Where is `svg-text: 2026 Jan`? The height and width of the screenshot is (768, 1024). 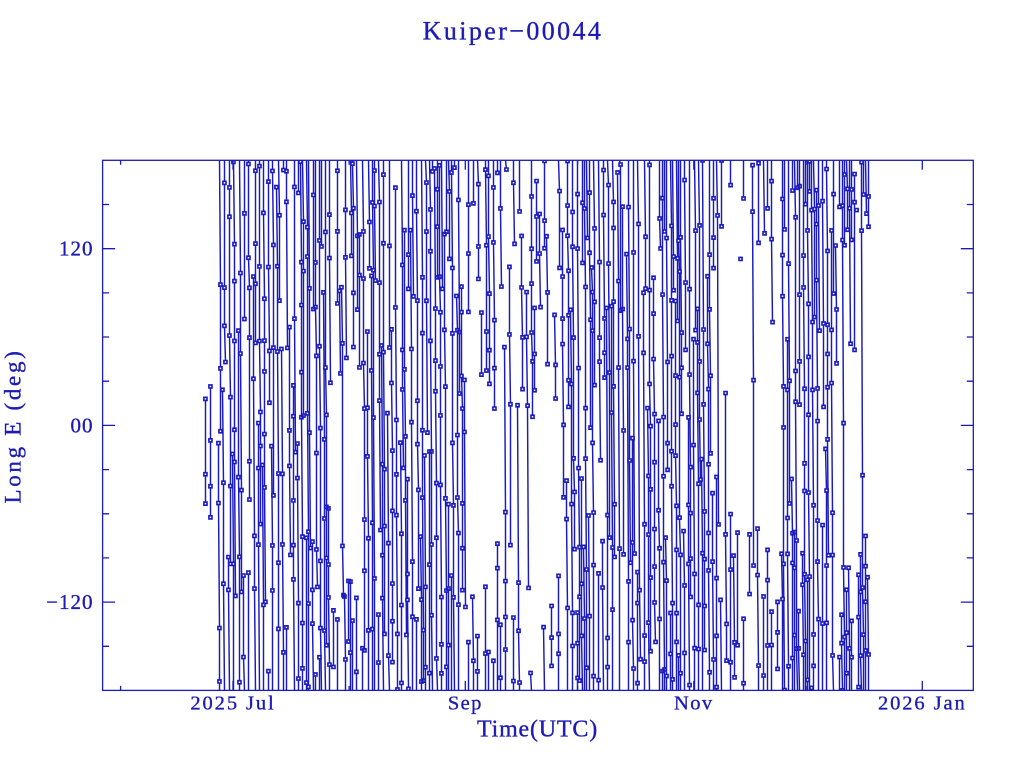 svg-text: 2026 Jan is located at coordinates (922, 704).